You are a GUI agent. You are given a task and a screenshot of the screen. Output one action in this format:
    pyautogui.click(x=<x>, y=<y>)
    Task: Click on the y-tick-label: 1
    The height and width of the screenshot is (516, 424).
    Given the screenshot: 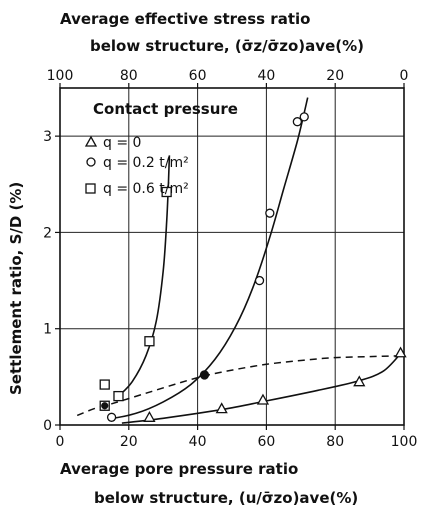 What is the action you would take?
    pyautogui.click(x=47, y=330)
    